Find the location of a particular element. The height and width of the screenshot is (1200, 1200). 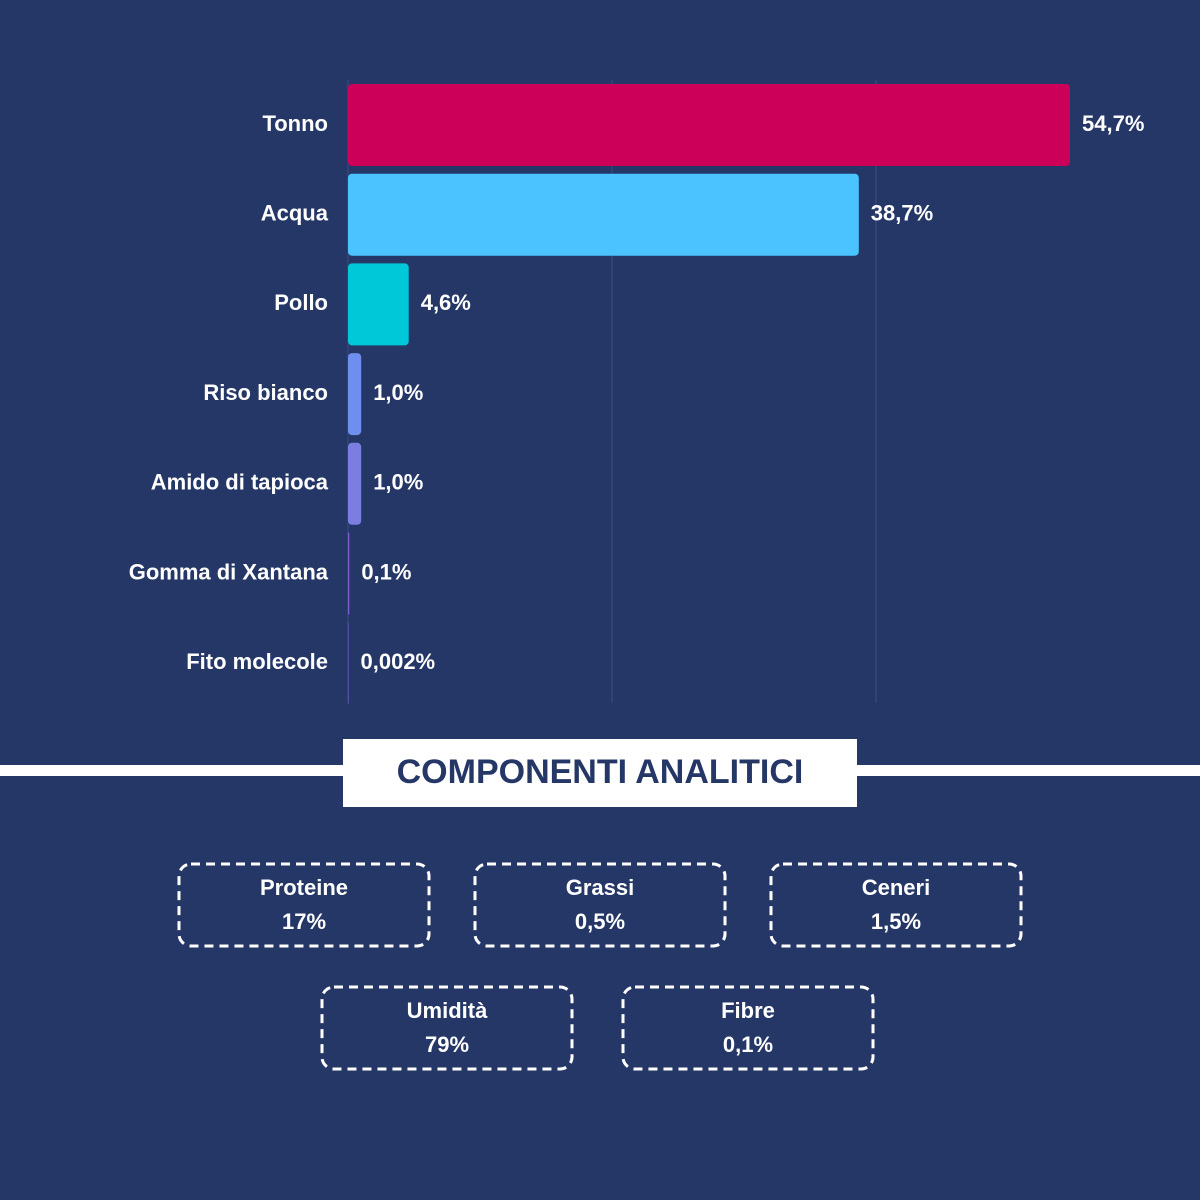

category-label: Gomma di Xantana is located at coordinates (229, 571).